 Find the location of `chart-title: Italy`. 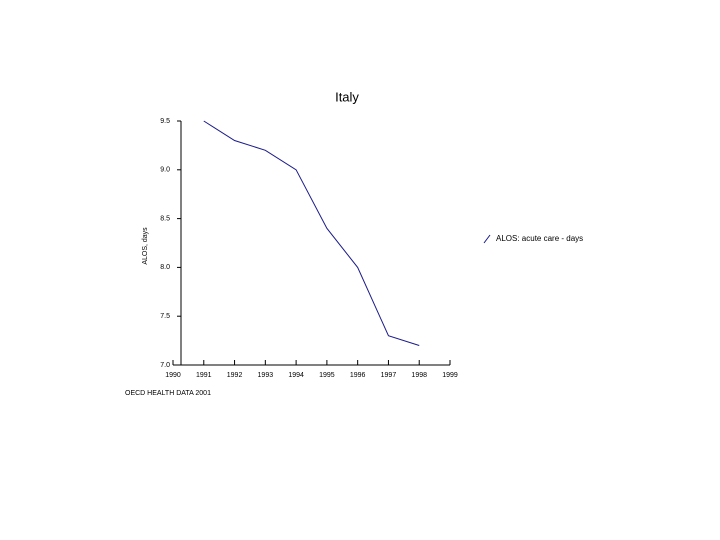

chart-title: Italy is located at coordinates (347, 96).